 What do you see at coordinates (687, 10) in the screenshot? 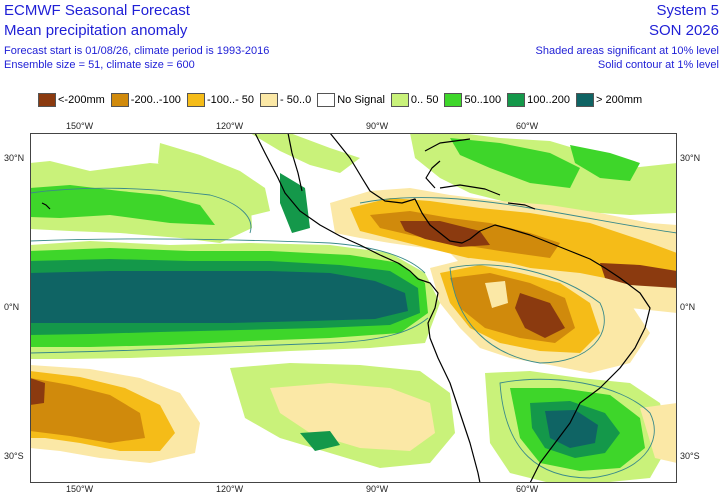
I see `system-label: System 5` at bounding box center [687, 10].